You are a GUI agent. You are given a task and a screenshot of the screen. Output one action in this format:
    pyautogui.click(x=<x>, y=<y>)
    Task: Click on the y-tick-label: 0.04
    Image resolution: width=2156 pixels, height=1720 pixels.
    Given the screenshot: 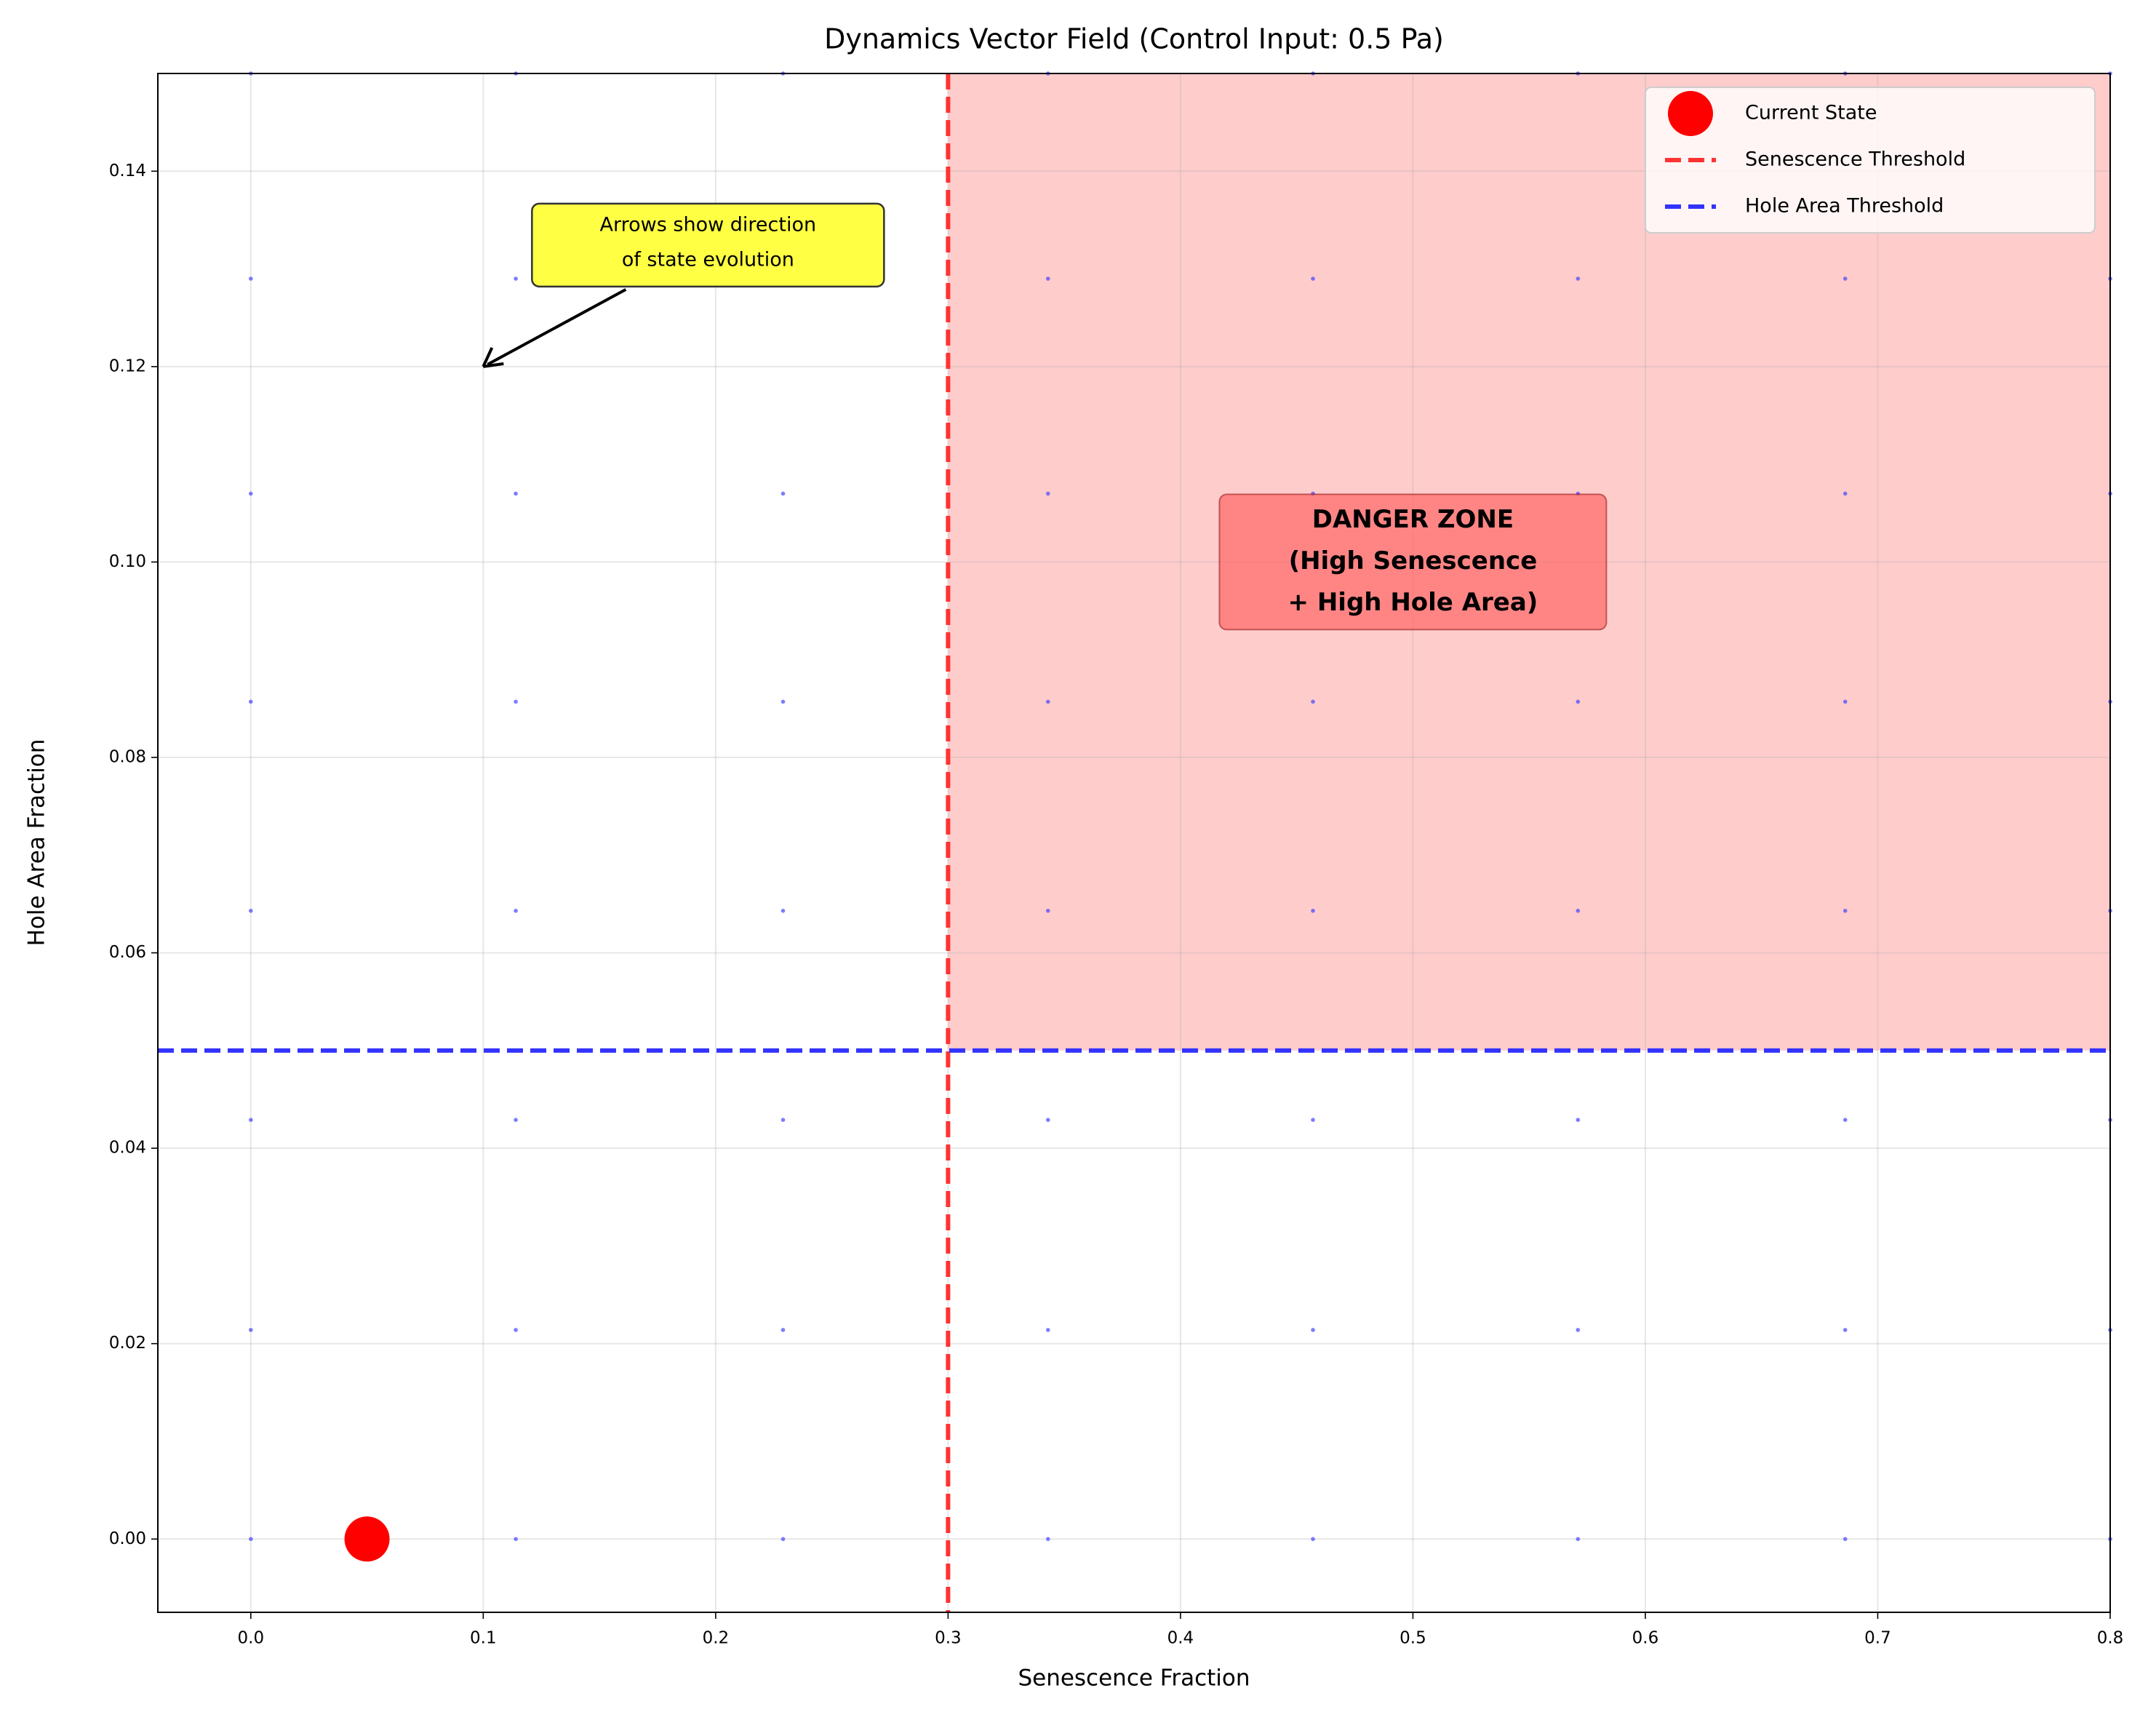 What is the action you would take?
    pyautogui.click(x=127, y=1148)
    